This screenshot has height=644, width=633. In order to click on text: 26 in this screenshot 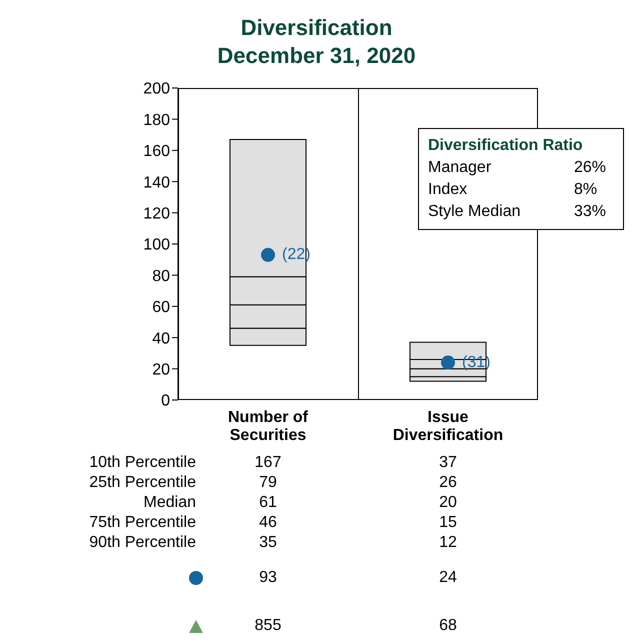, I will do `click(448, 483)`.